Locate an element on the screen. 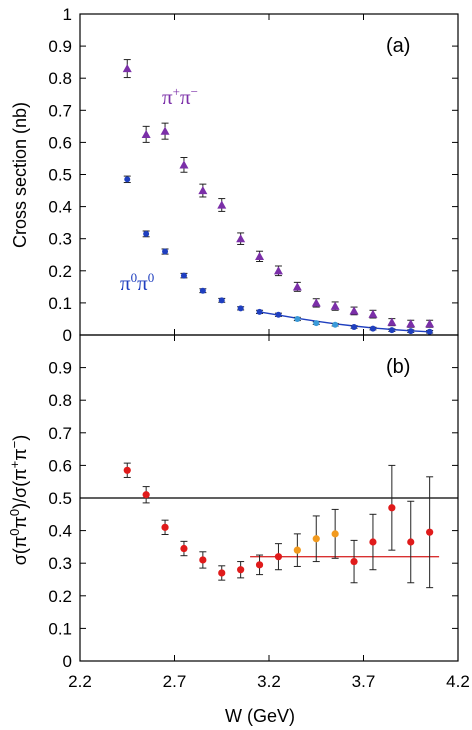 This screenshot has height=730, width=472. series-label-charged-sup2: − is located at coordinates (194, 91).